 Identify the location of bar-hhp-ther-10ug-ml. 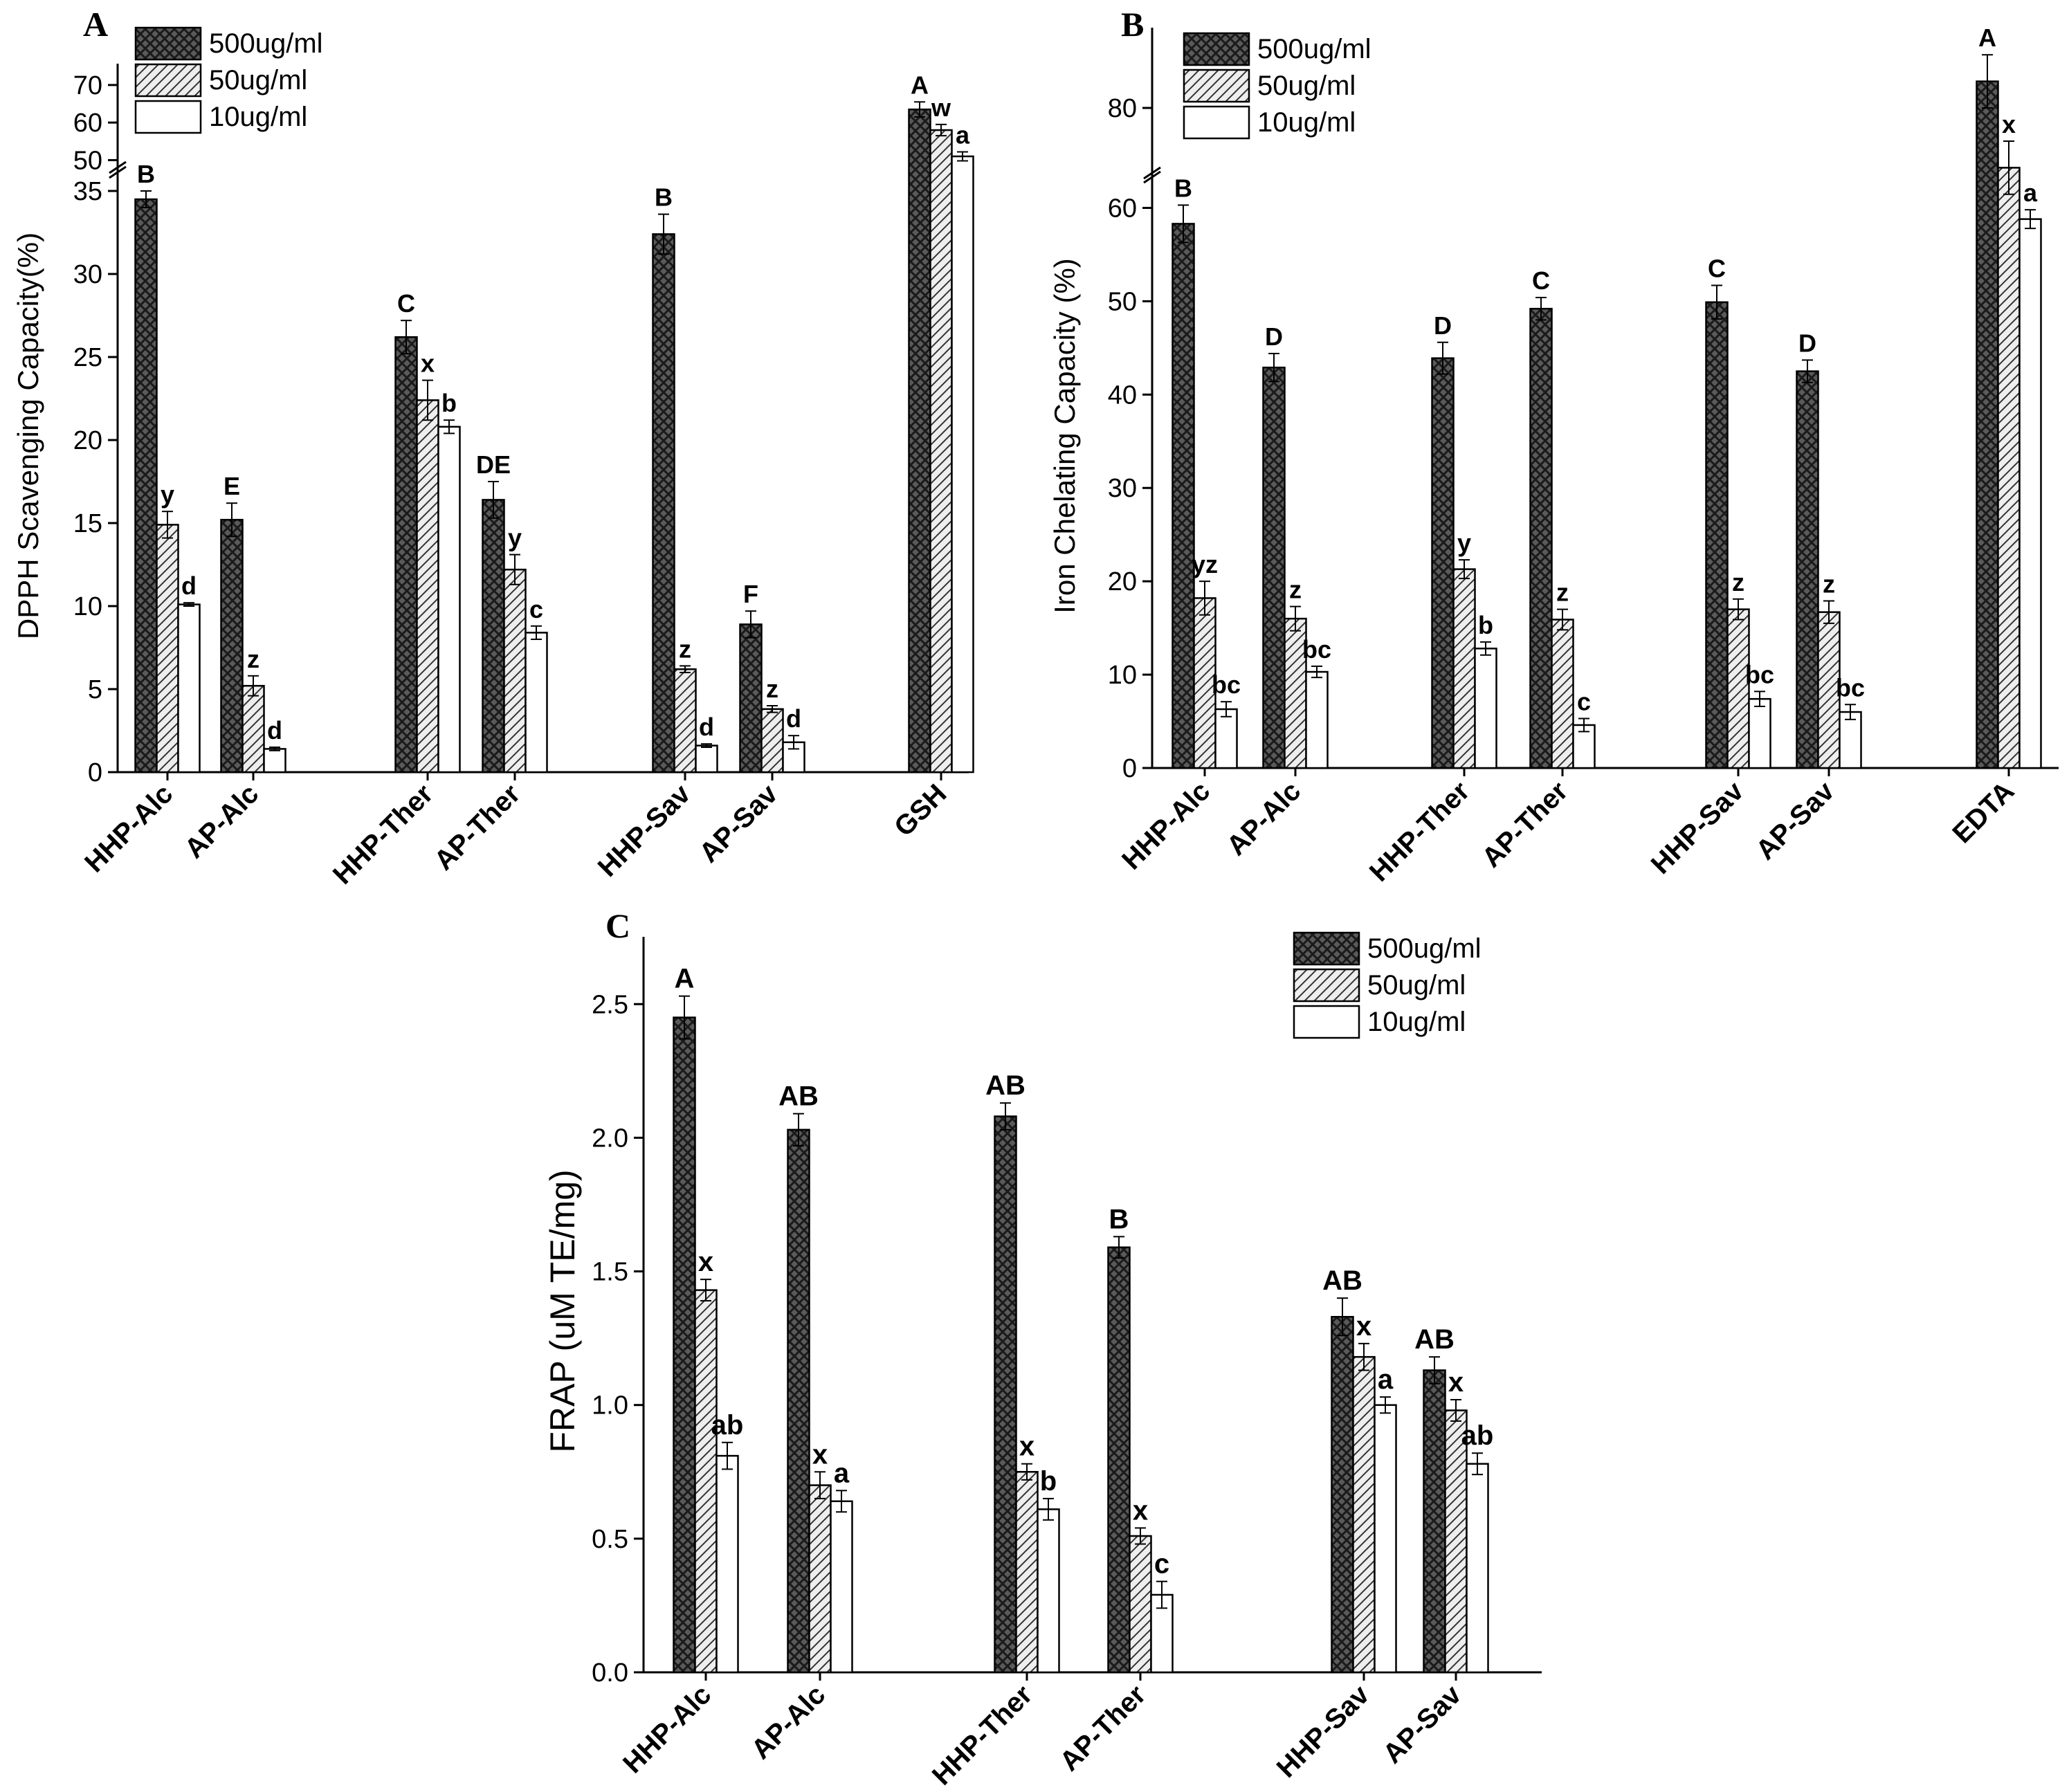
(449, 600).